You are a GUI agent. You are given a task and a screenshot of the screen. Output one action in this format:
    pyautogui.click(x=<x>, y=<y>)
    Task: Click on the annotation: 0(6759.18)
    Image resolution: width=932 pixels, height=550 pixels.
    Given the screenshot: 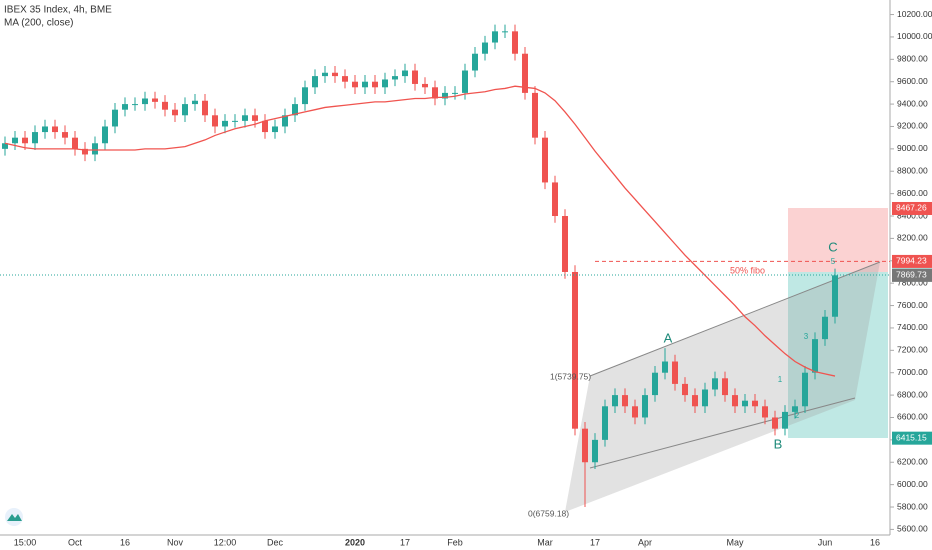 What is the action you would take?
    pyautogui.click(x=548, y=513)
    